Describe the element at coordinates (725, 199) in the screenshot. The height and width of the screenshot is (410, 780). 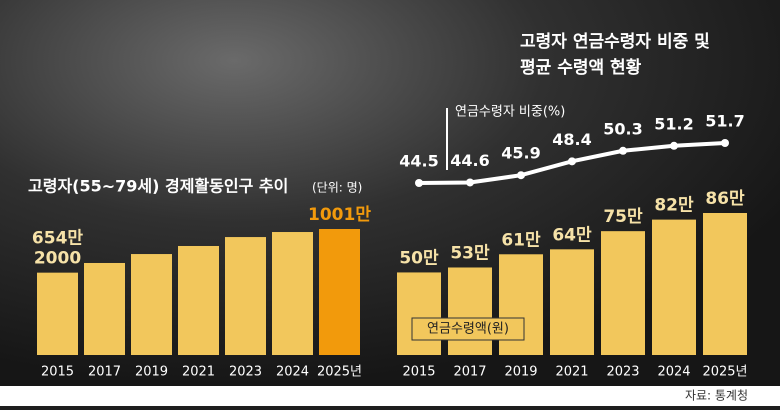
I see `value-label: 86만` at that location.